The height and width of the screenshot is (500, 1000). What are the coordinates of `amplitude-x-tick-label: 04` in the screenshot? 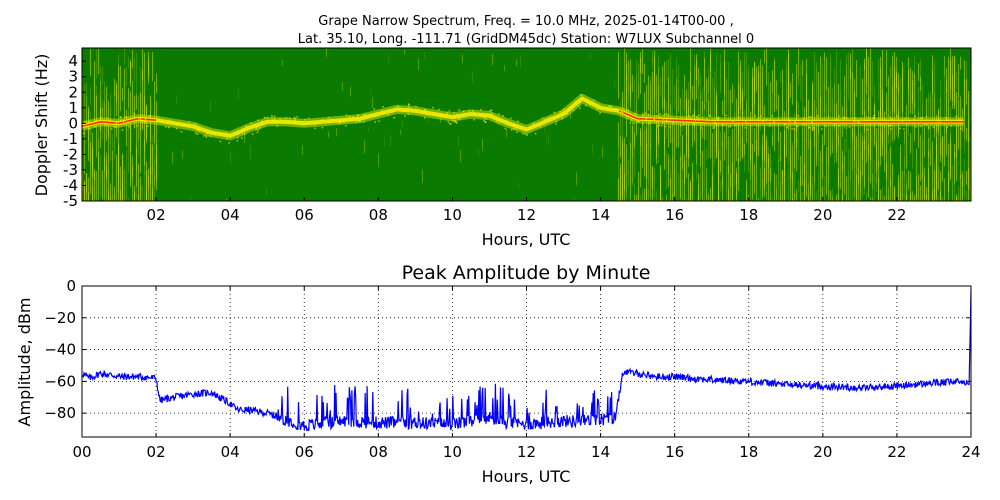 It's located at (230, 452).